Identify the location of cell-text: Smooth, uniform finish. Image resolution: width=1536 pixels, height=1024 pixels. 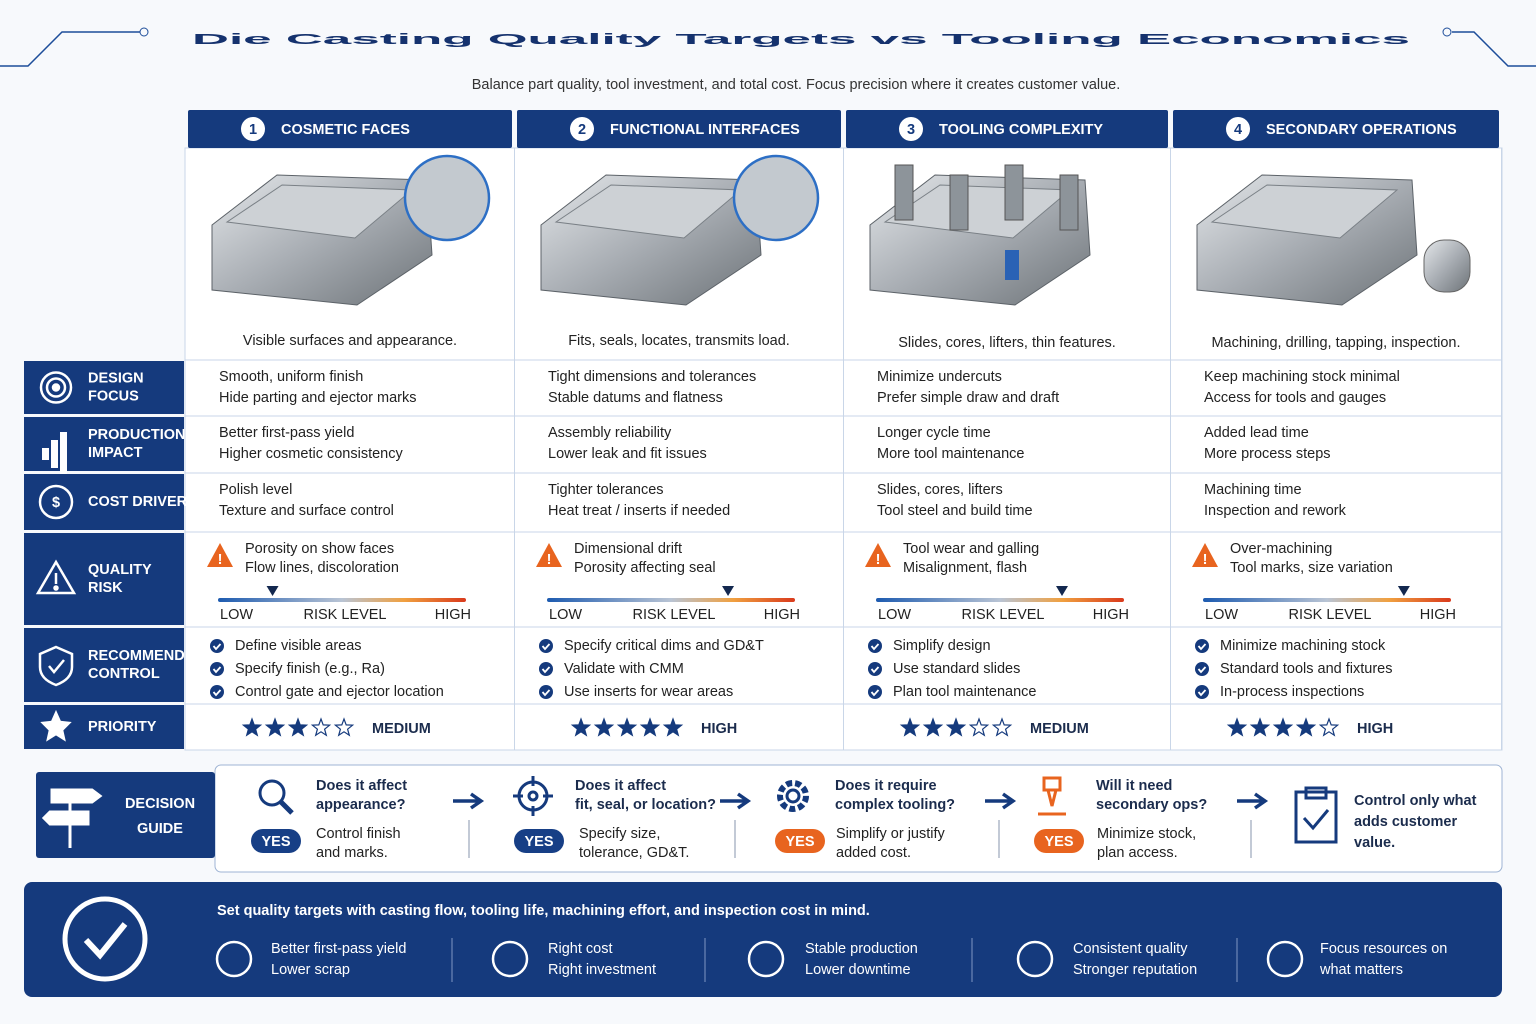
(291, 377).